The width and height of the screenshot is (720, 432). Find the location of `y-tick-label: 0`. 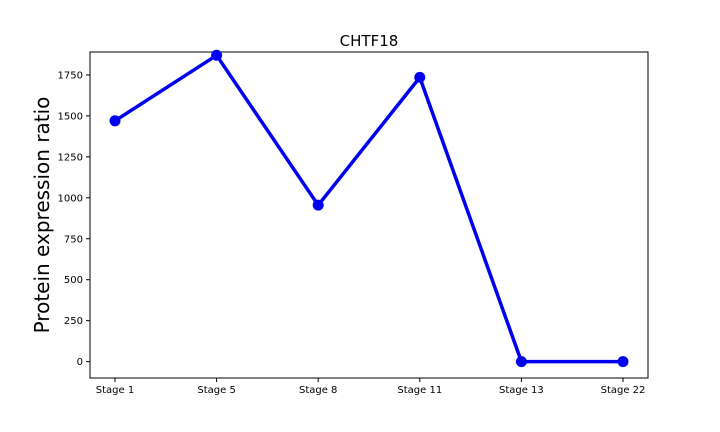

y-tick-label: 0 is located at coordinates (80, 362).